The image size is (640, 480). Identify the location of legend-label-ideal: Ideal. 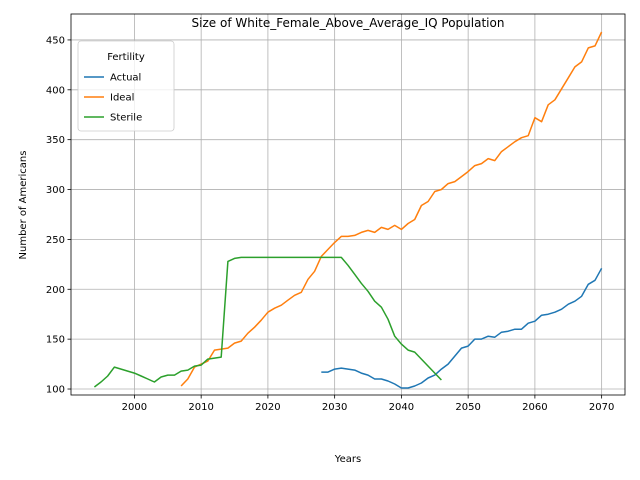
(122, 98).